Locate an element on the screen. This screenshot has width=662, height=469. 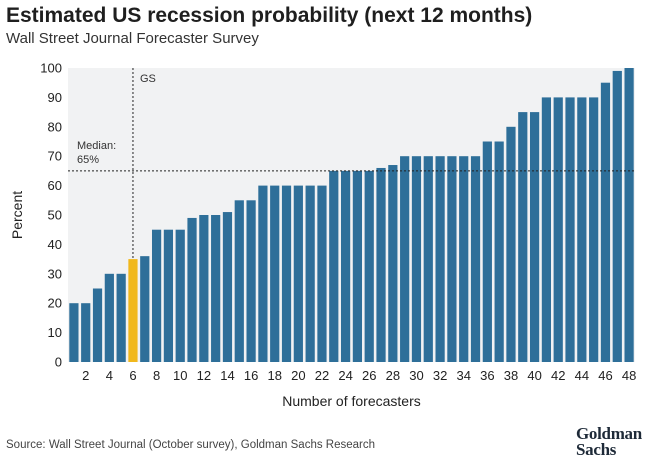
x-tick-label: 18 is located at coordinates (274, 375).